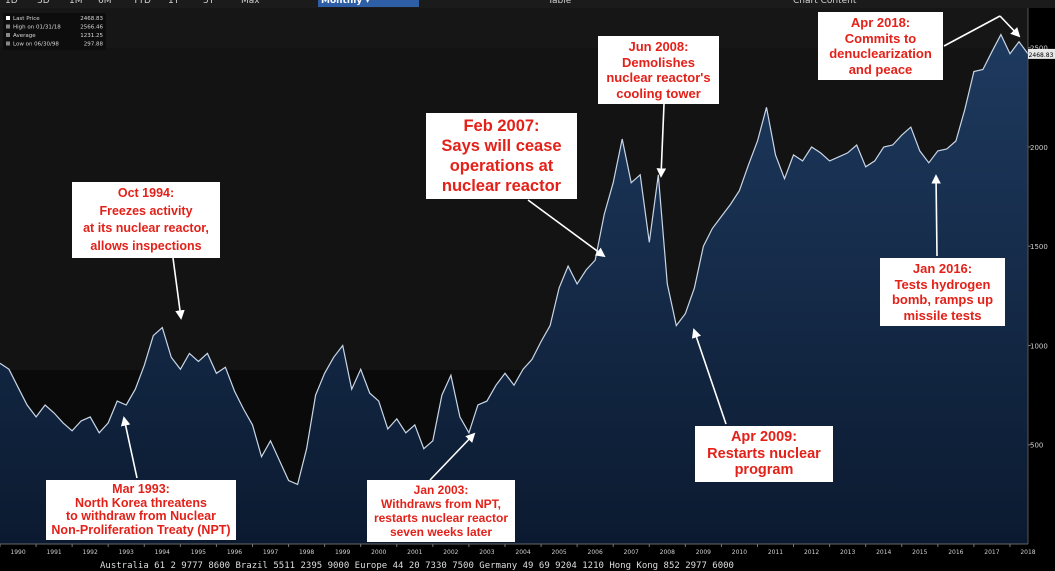 This screenshot has width=1055, height=571. I want to click on x-tick-label: 2009, so click(703, 552).